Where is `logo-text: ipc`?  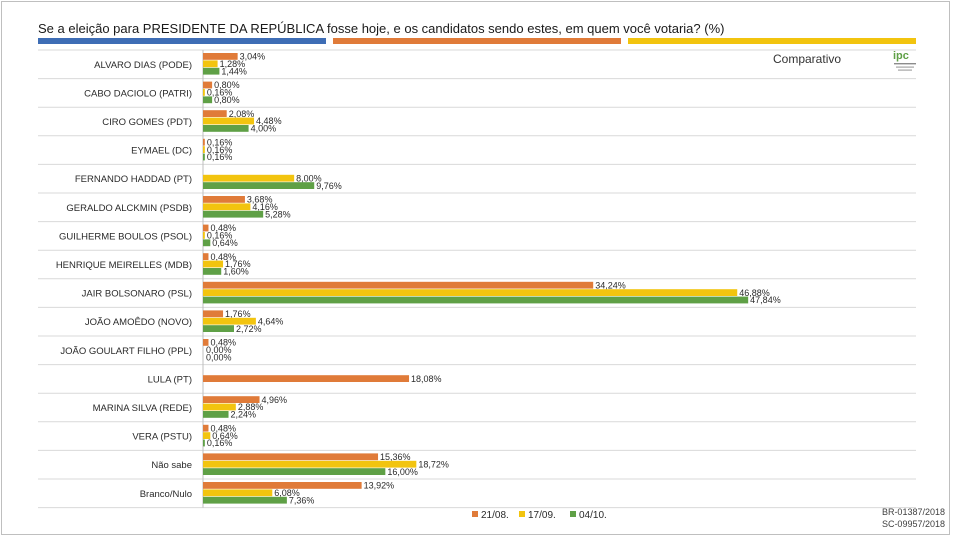 logo-text: ipc is located at coordinates (901, 56).